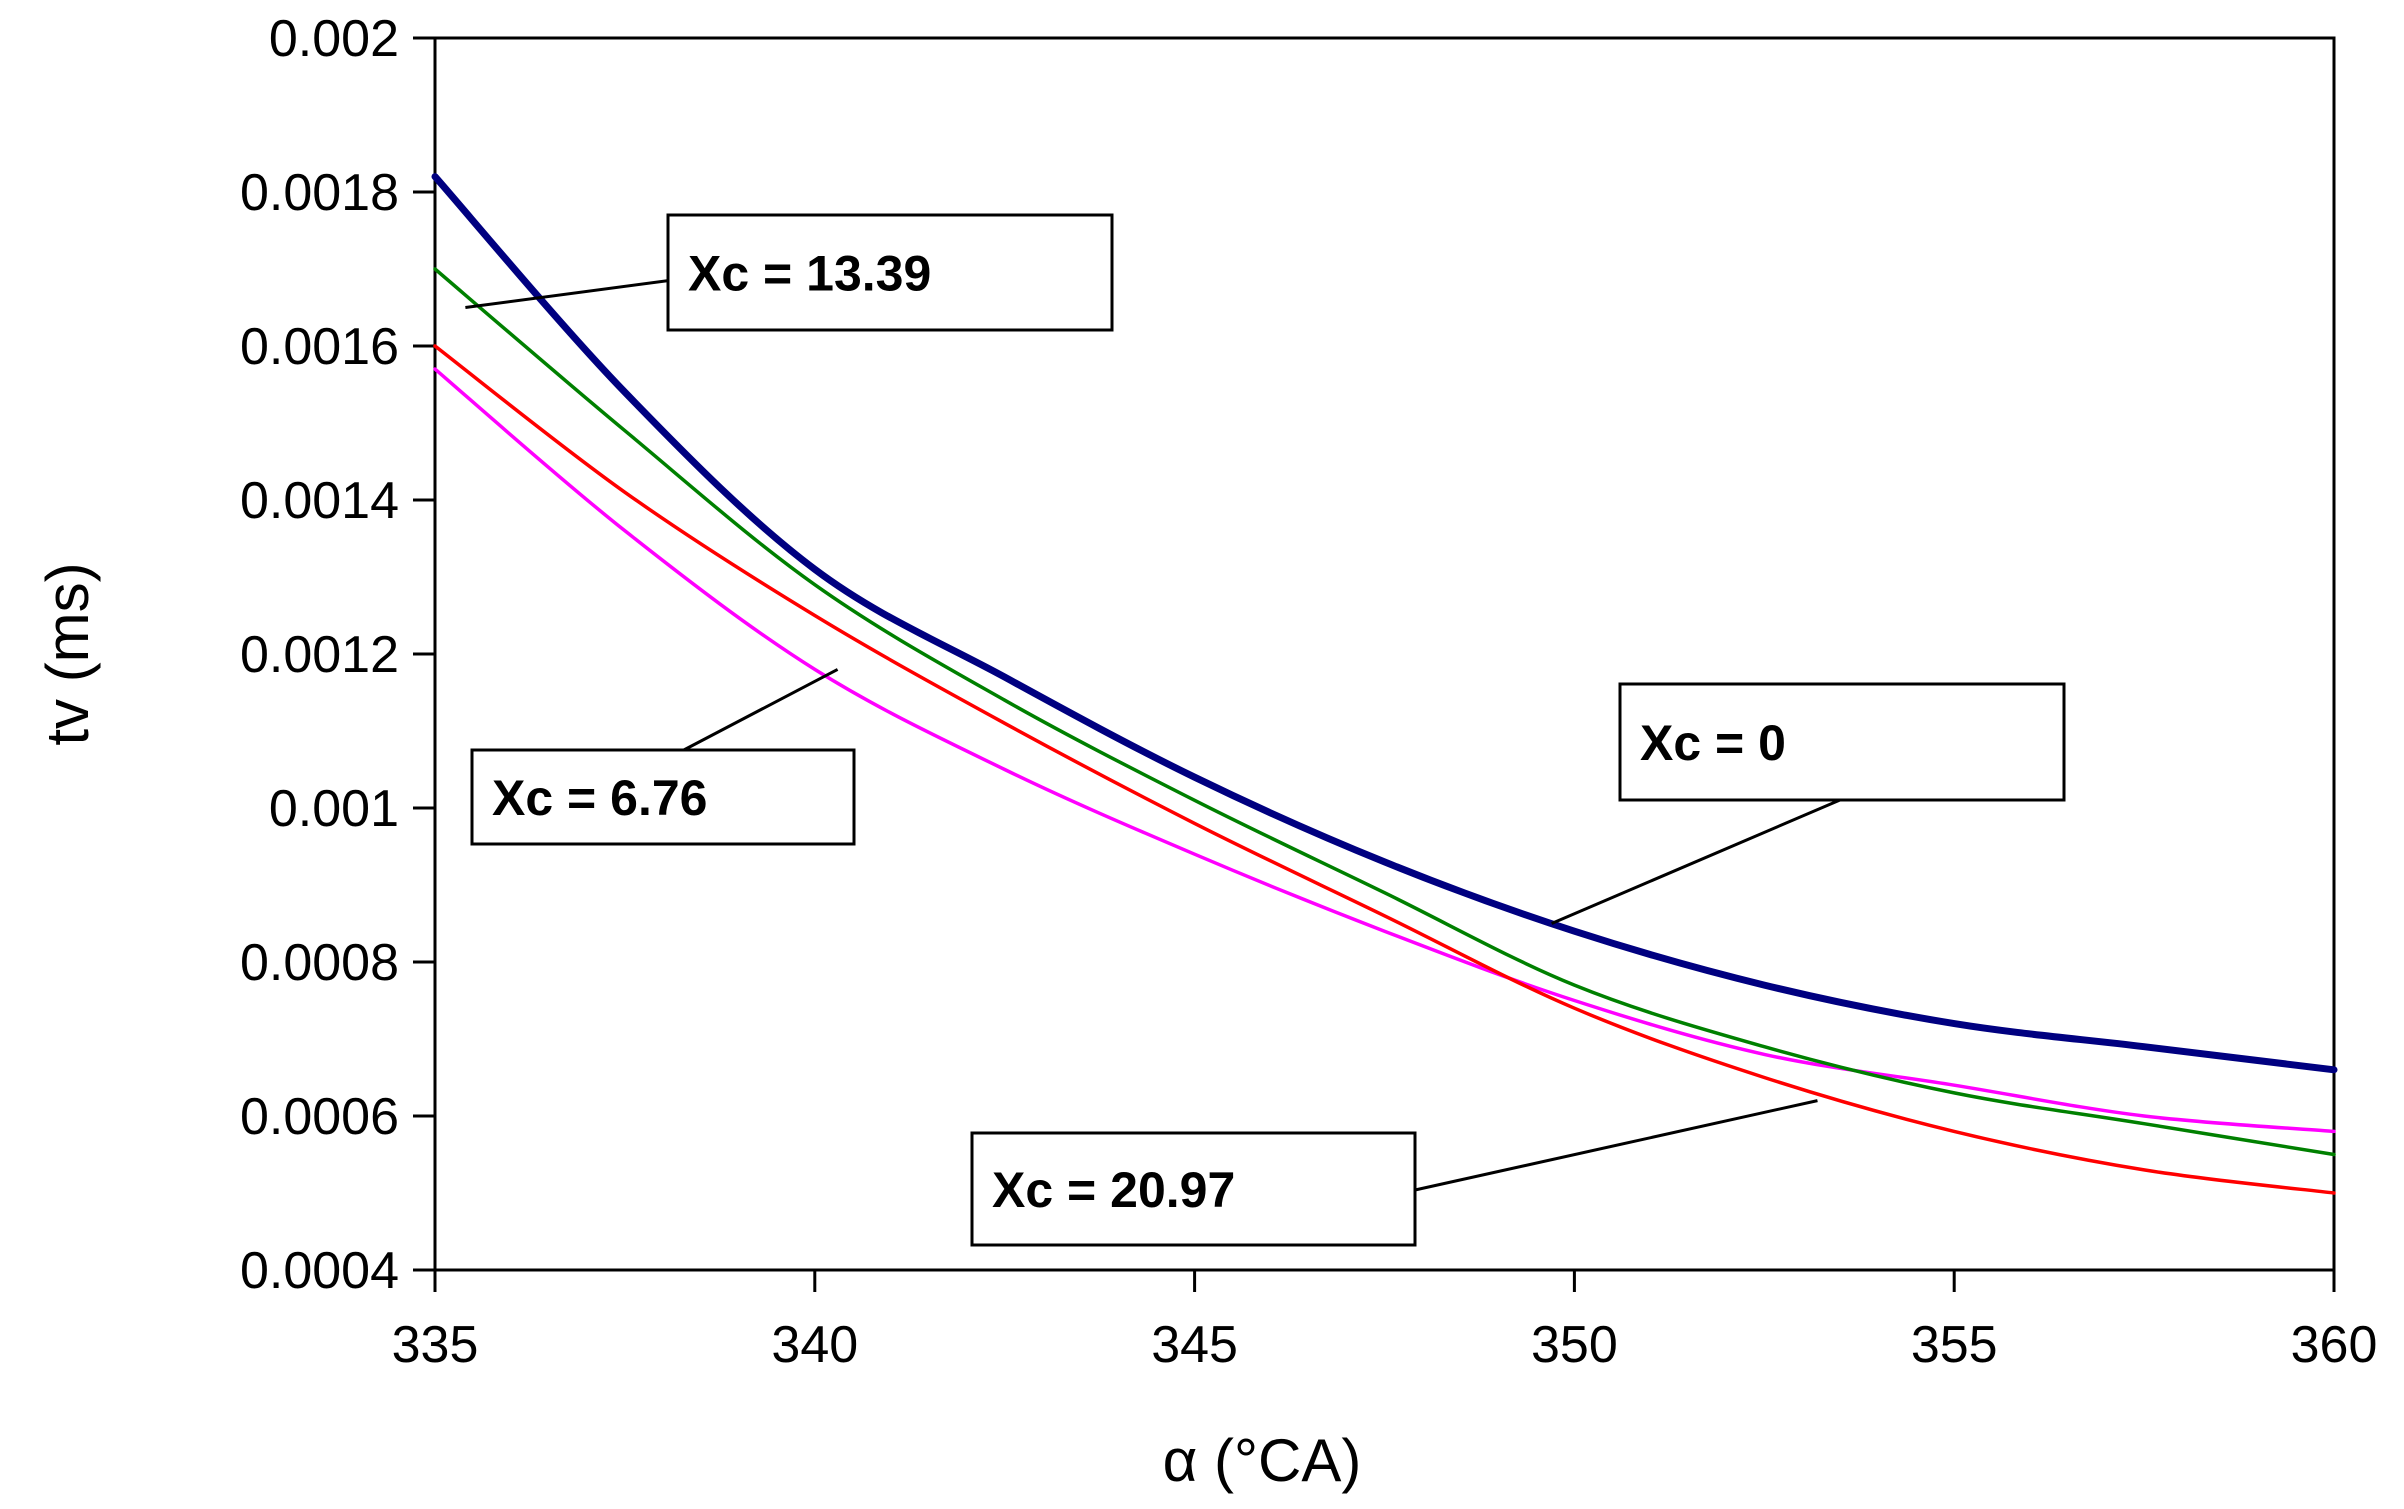 This screenshot has width=2404, height=1509. Describe the element at coordinates (67, 653) in the screenshot. I see `y-axis-title: tv (ms)` at that location.